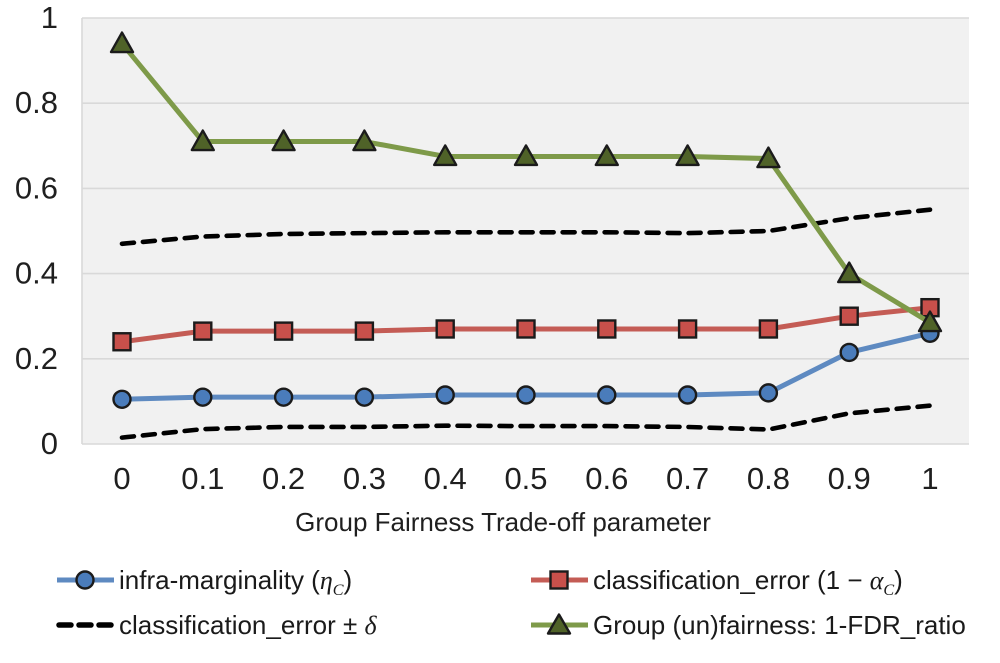 The height and width of the screenshot is (663, 1000). What do you see at coordinates (202, 478) in the screenshot?
I see `x-tick-label: 0.1` at bounding box center [202, 478].